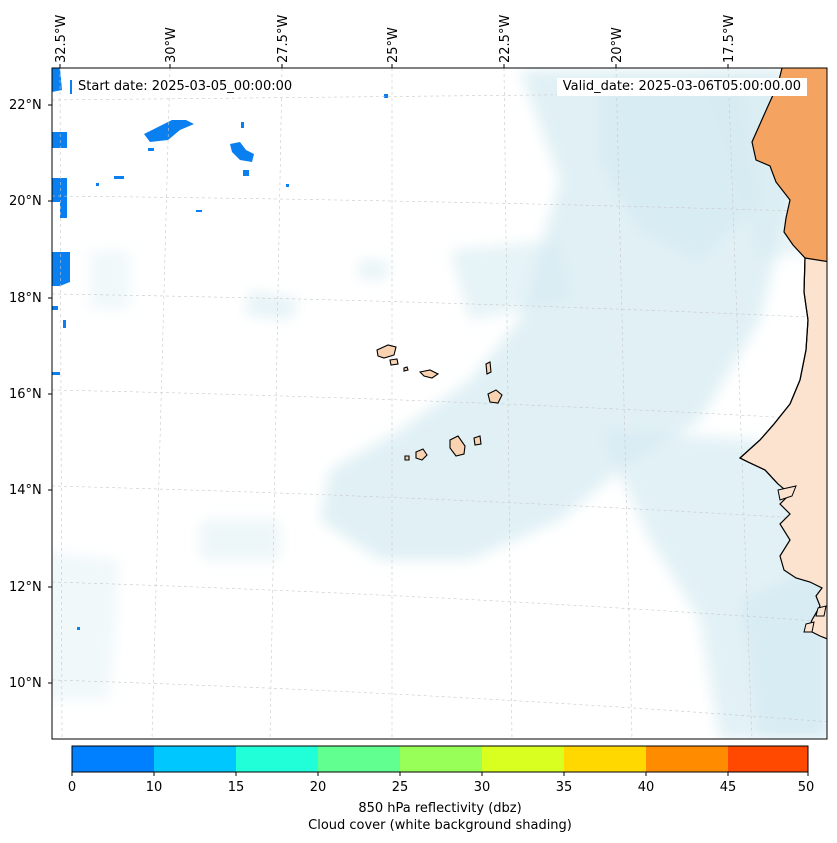 This screenshot has width=837, height=843. What do you see at coordinates (728, 787) in the screenshot?
I see `colorbar-tick-45: 45` at bounding box center [728, 787].